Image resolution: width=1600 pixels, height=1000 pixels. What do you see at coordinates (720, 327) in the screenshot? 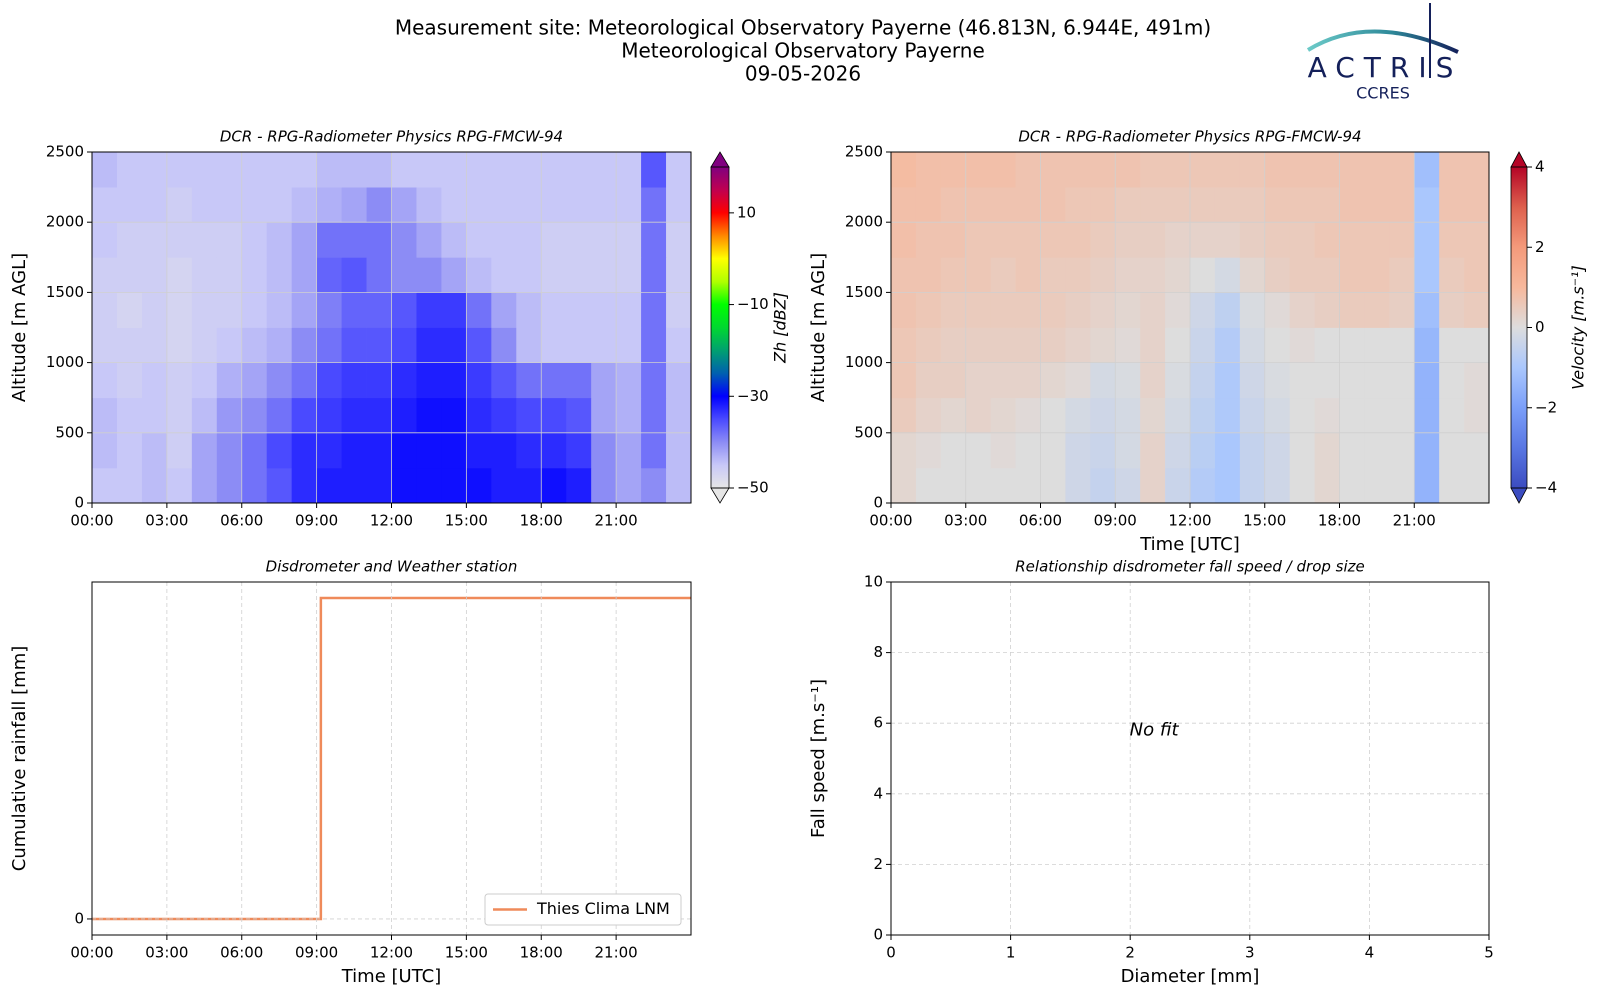
I see `colorbar-frame` at bounding box center [720, 327].